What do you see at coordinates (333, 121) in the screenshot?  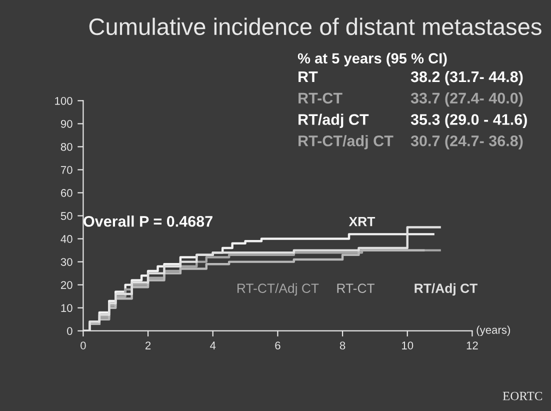 I see `annotation: RT/adj CT` at bounding box center [333, 121].